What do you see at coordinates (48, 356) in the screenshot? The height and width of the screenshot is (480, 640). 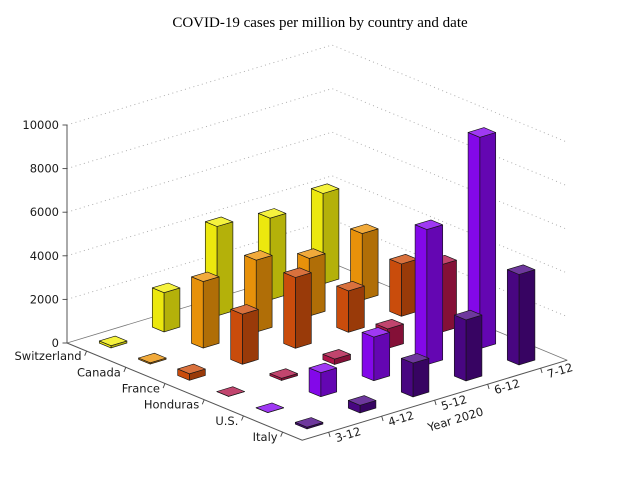 I see `country-tick-label: Switzerland` at bounding box center [48, 356].